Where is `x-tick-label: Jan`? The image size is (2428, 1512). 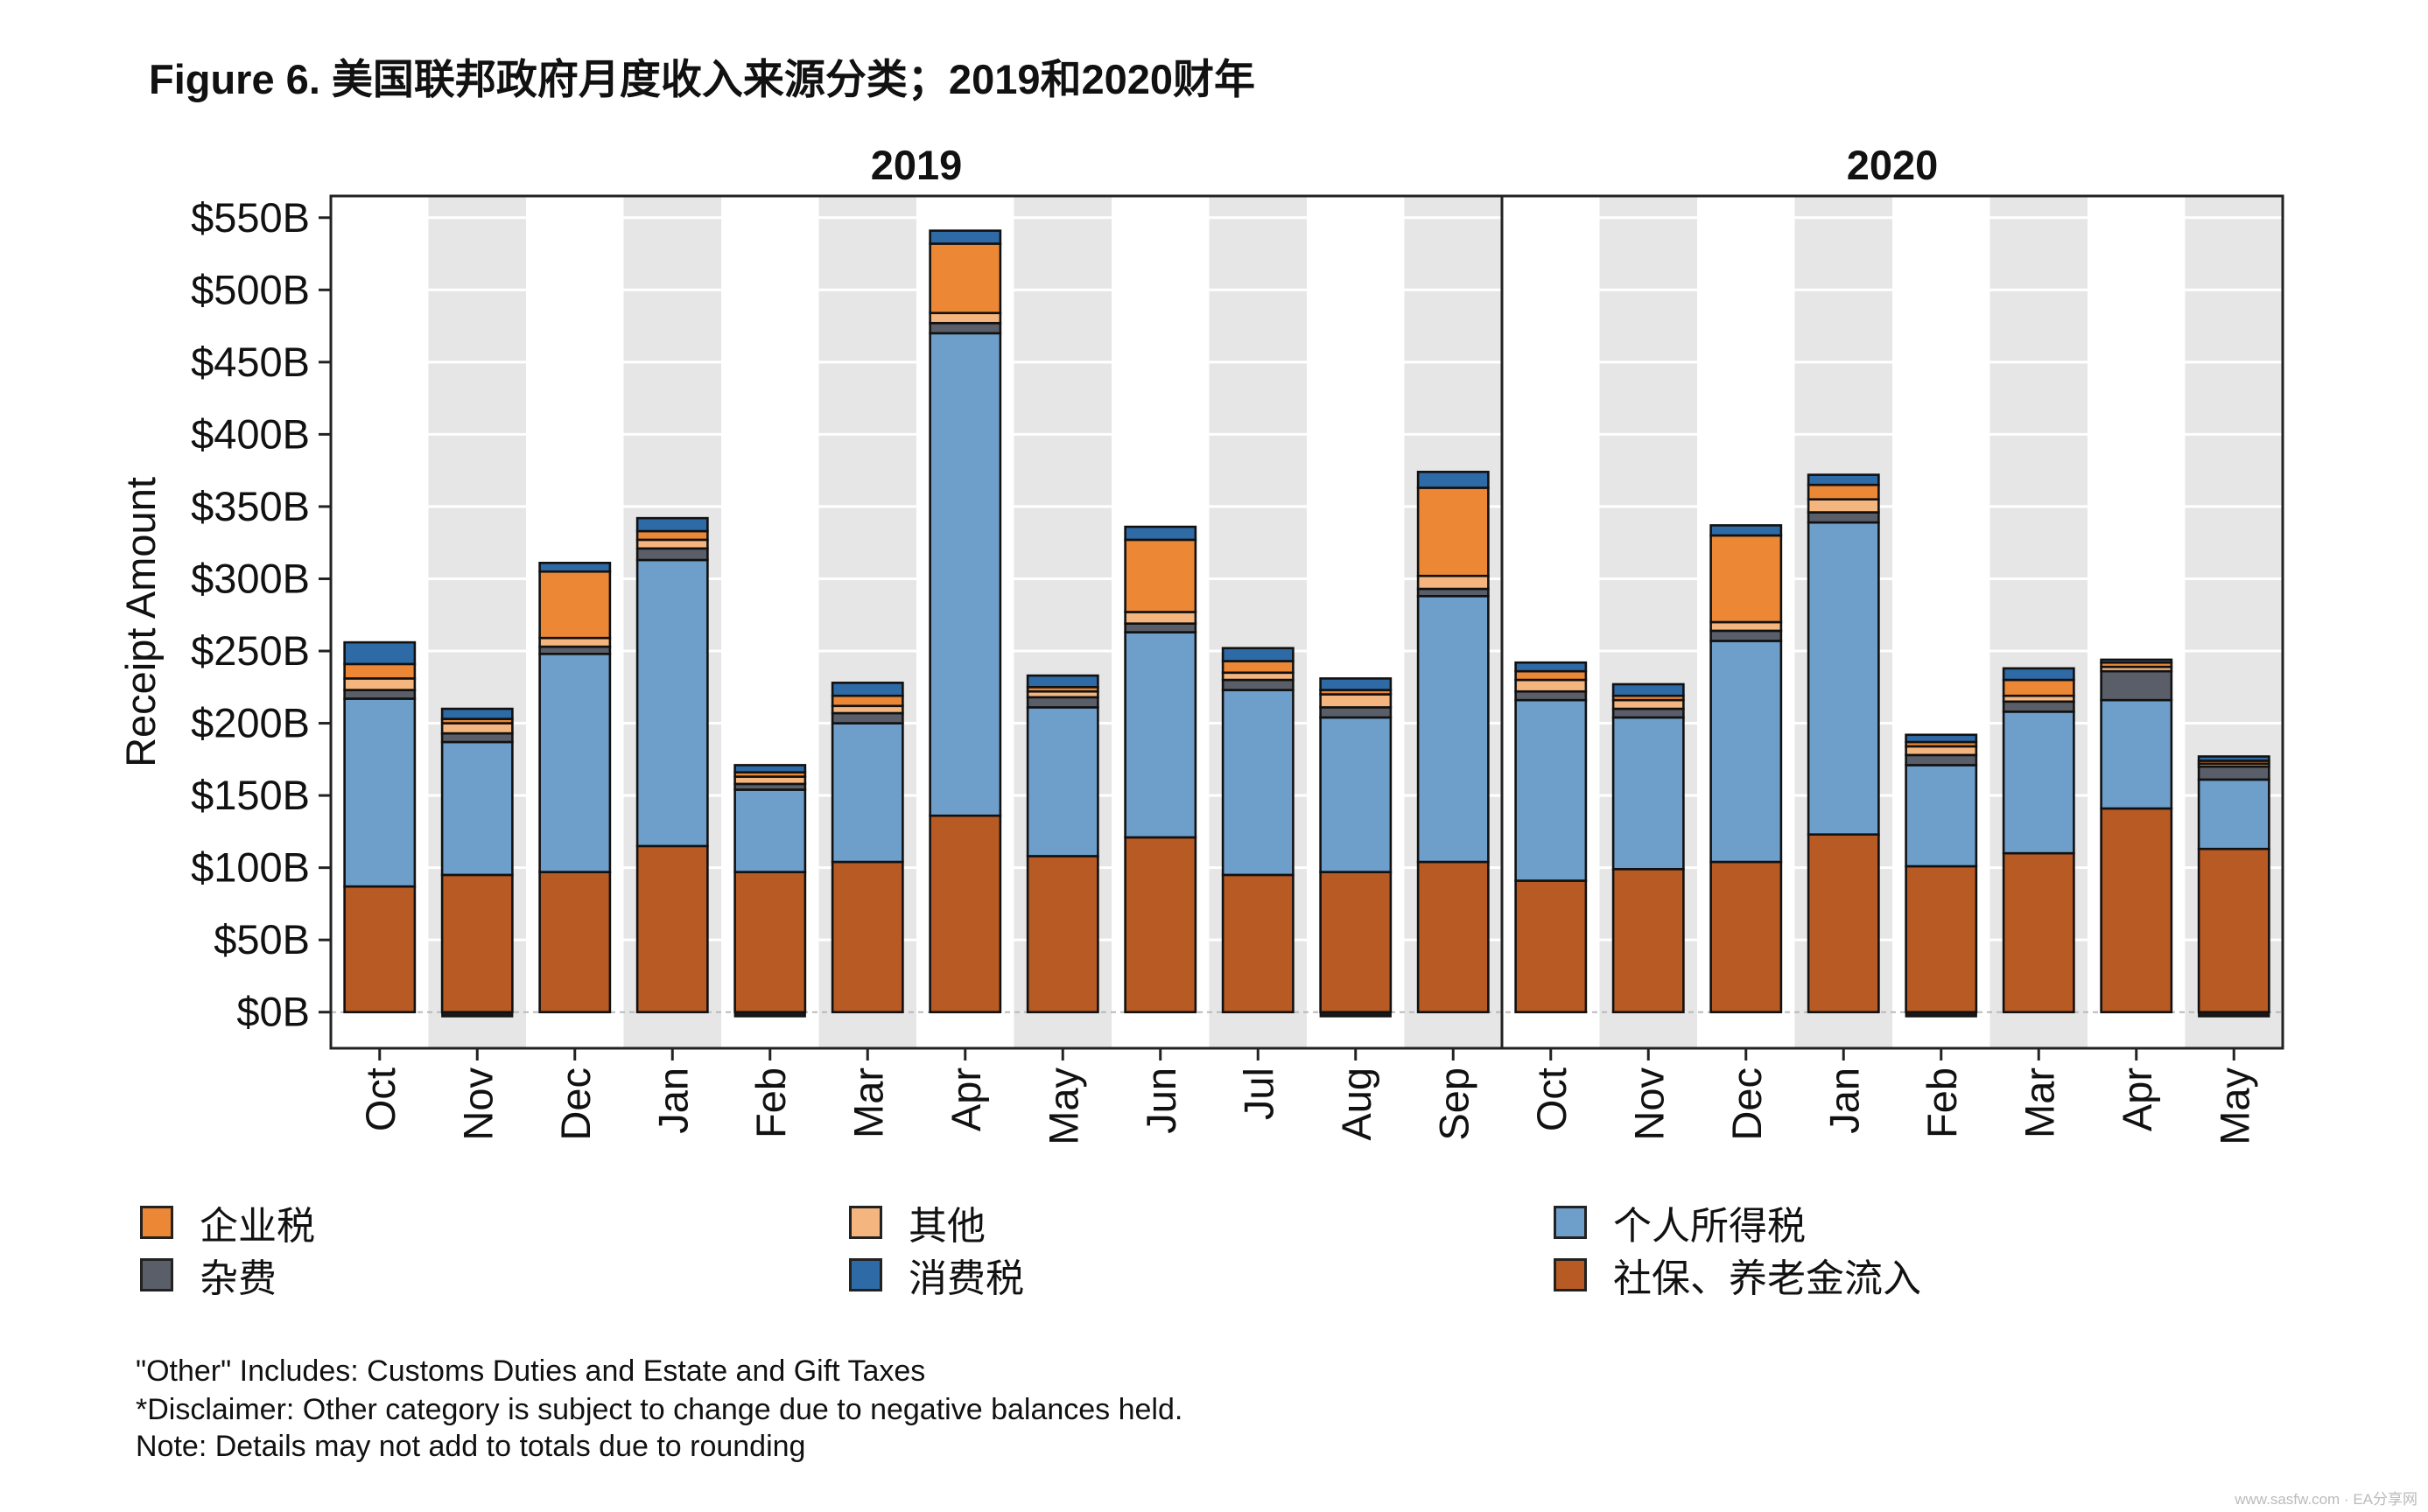
x-tick-label: Jan is located at coordinates (1844, 1101).